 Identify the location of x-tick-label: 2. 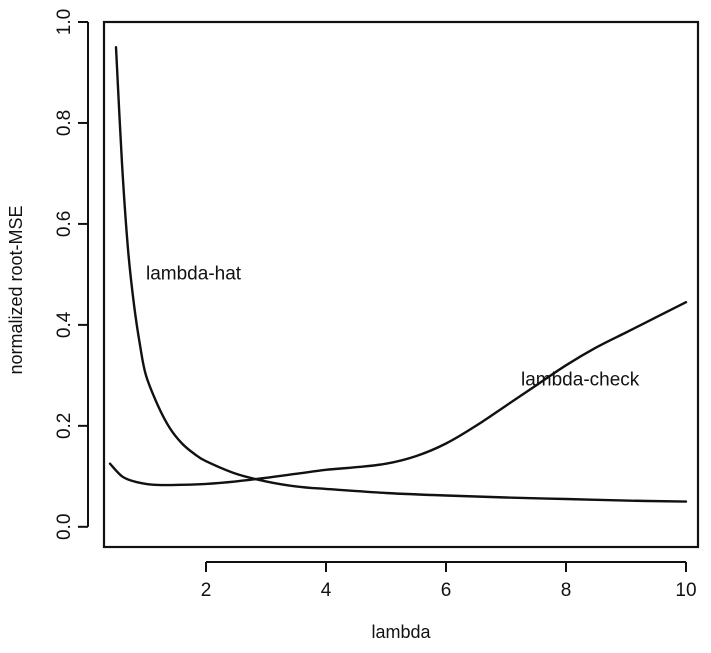
(206, 590).